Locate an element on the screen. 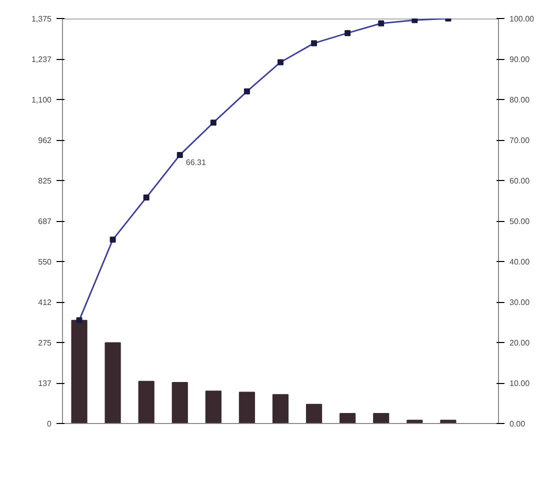  y-tick-label: 825 is located at coordinates (45, 181).